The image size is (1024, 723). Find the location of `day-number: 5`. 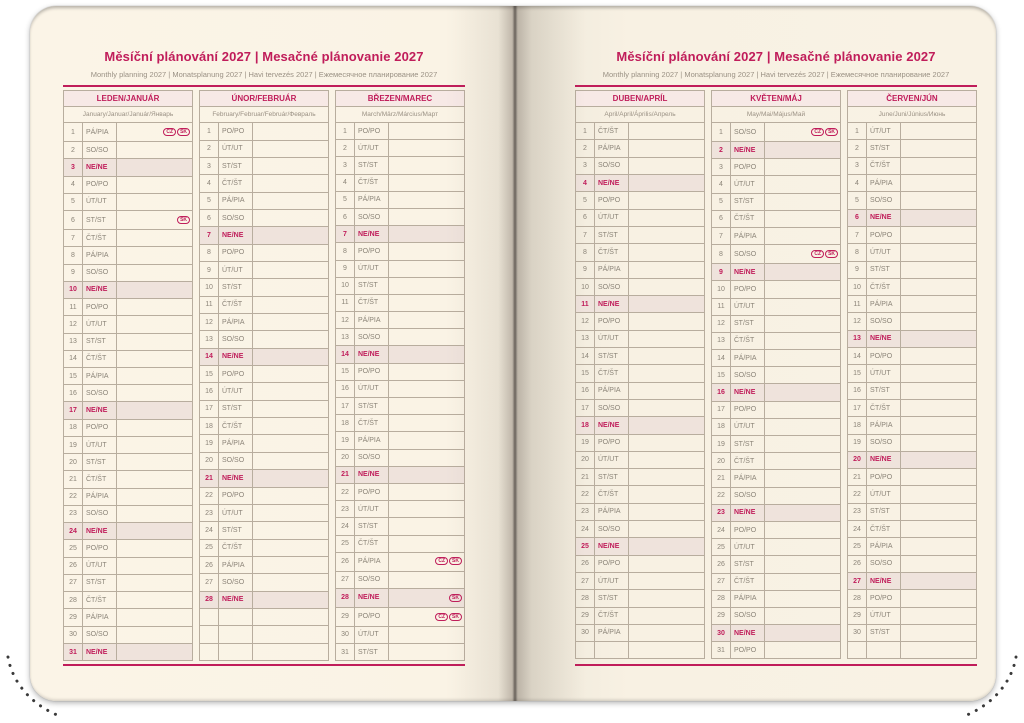

day-number: 5 is located at coordinates (721, 201).